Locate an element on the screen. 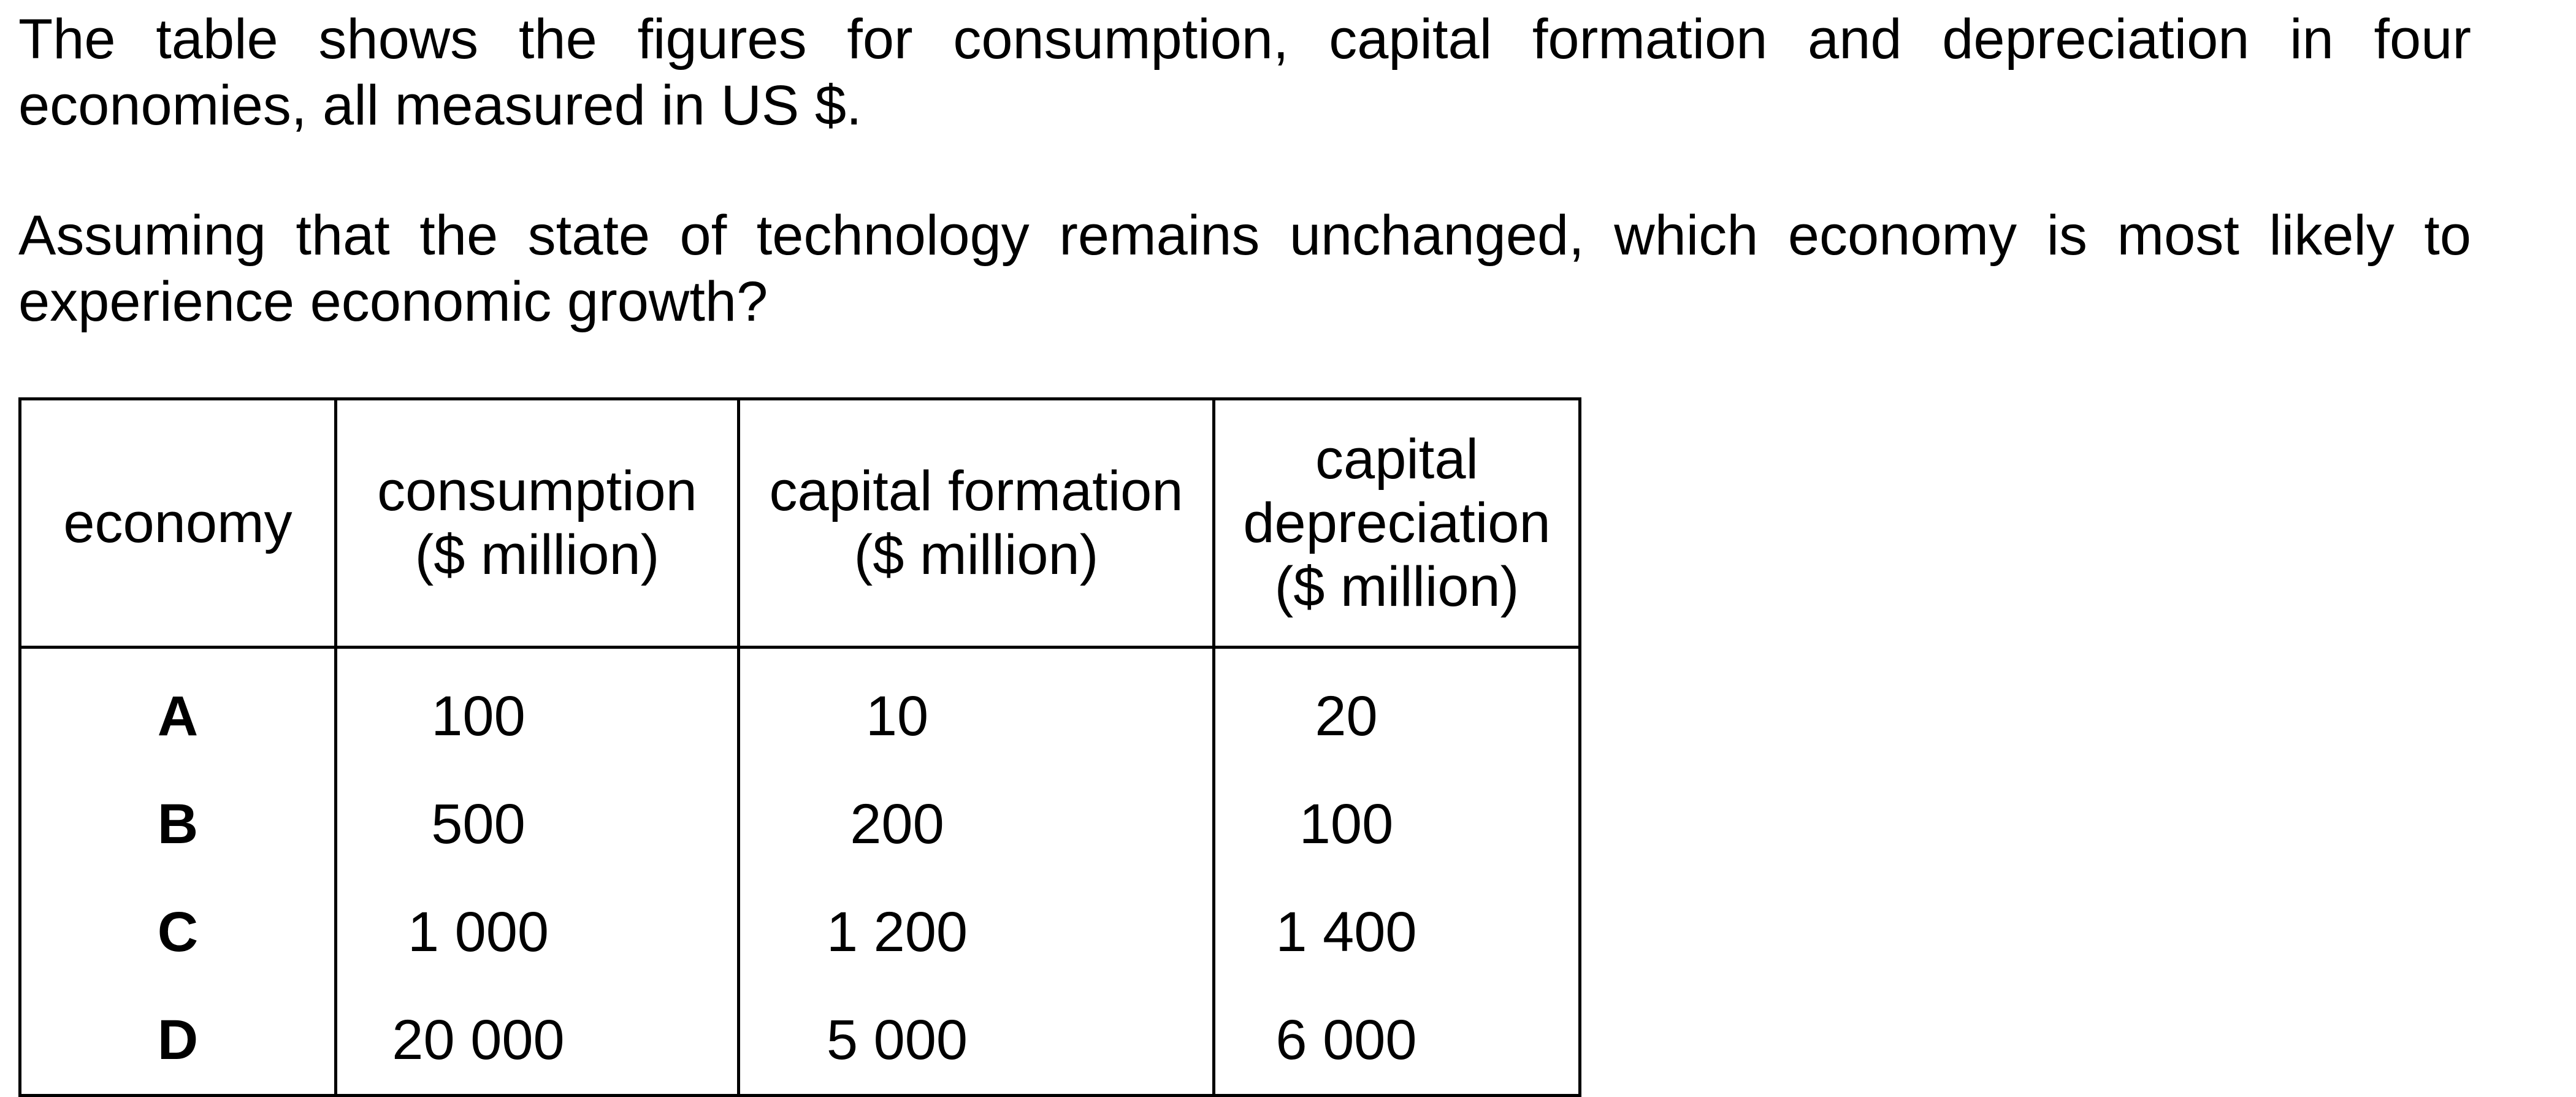 This screenshot has height=1097, width=2576. table-row: A 100 10 20 is located at coordinates (799, 708).